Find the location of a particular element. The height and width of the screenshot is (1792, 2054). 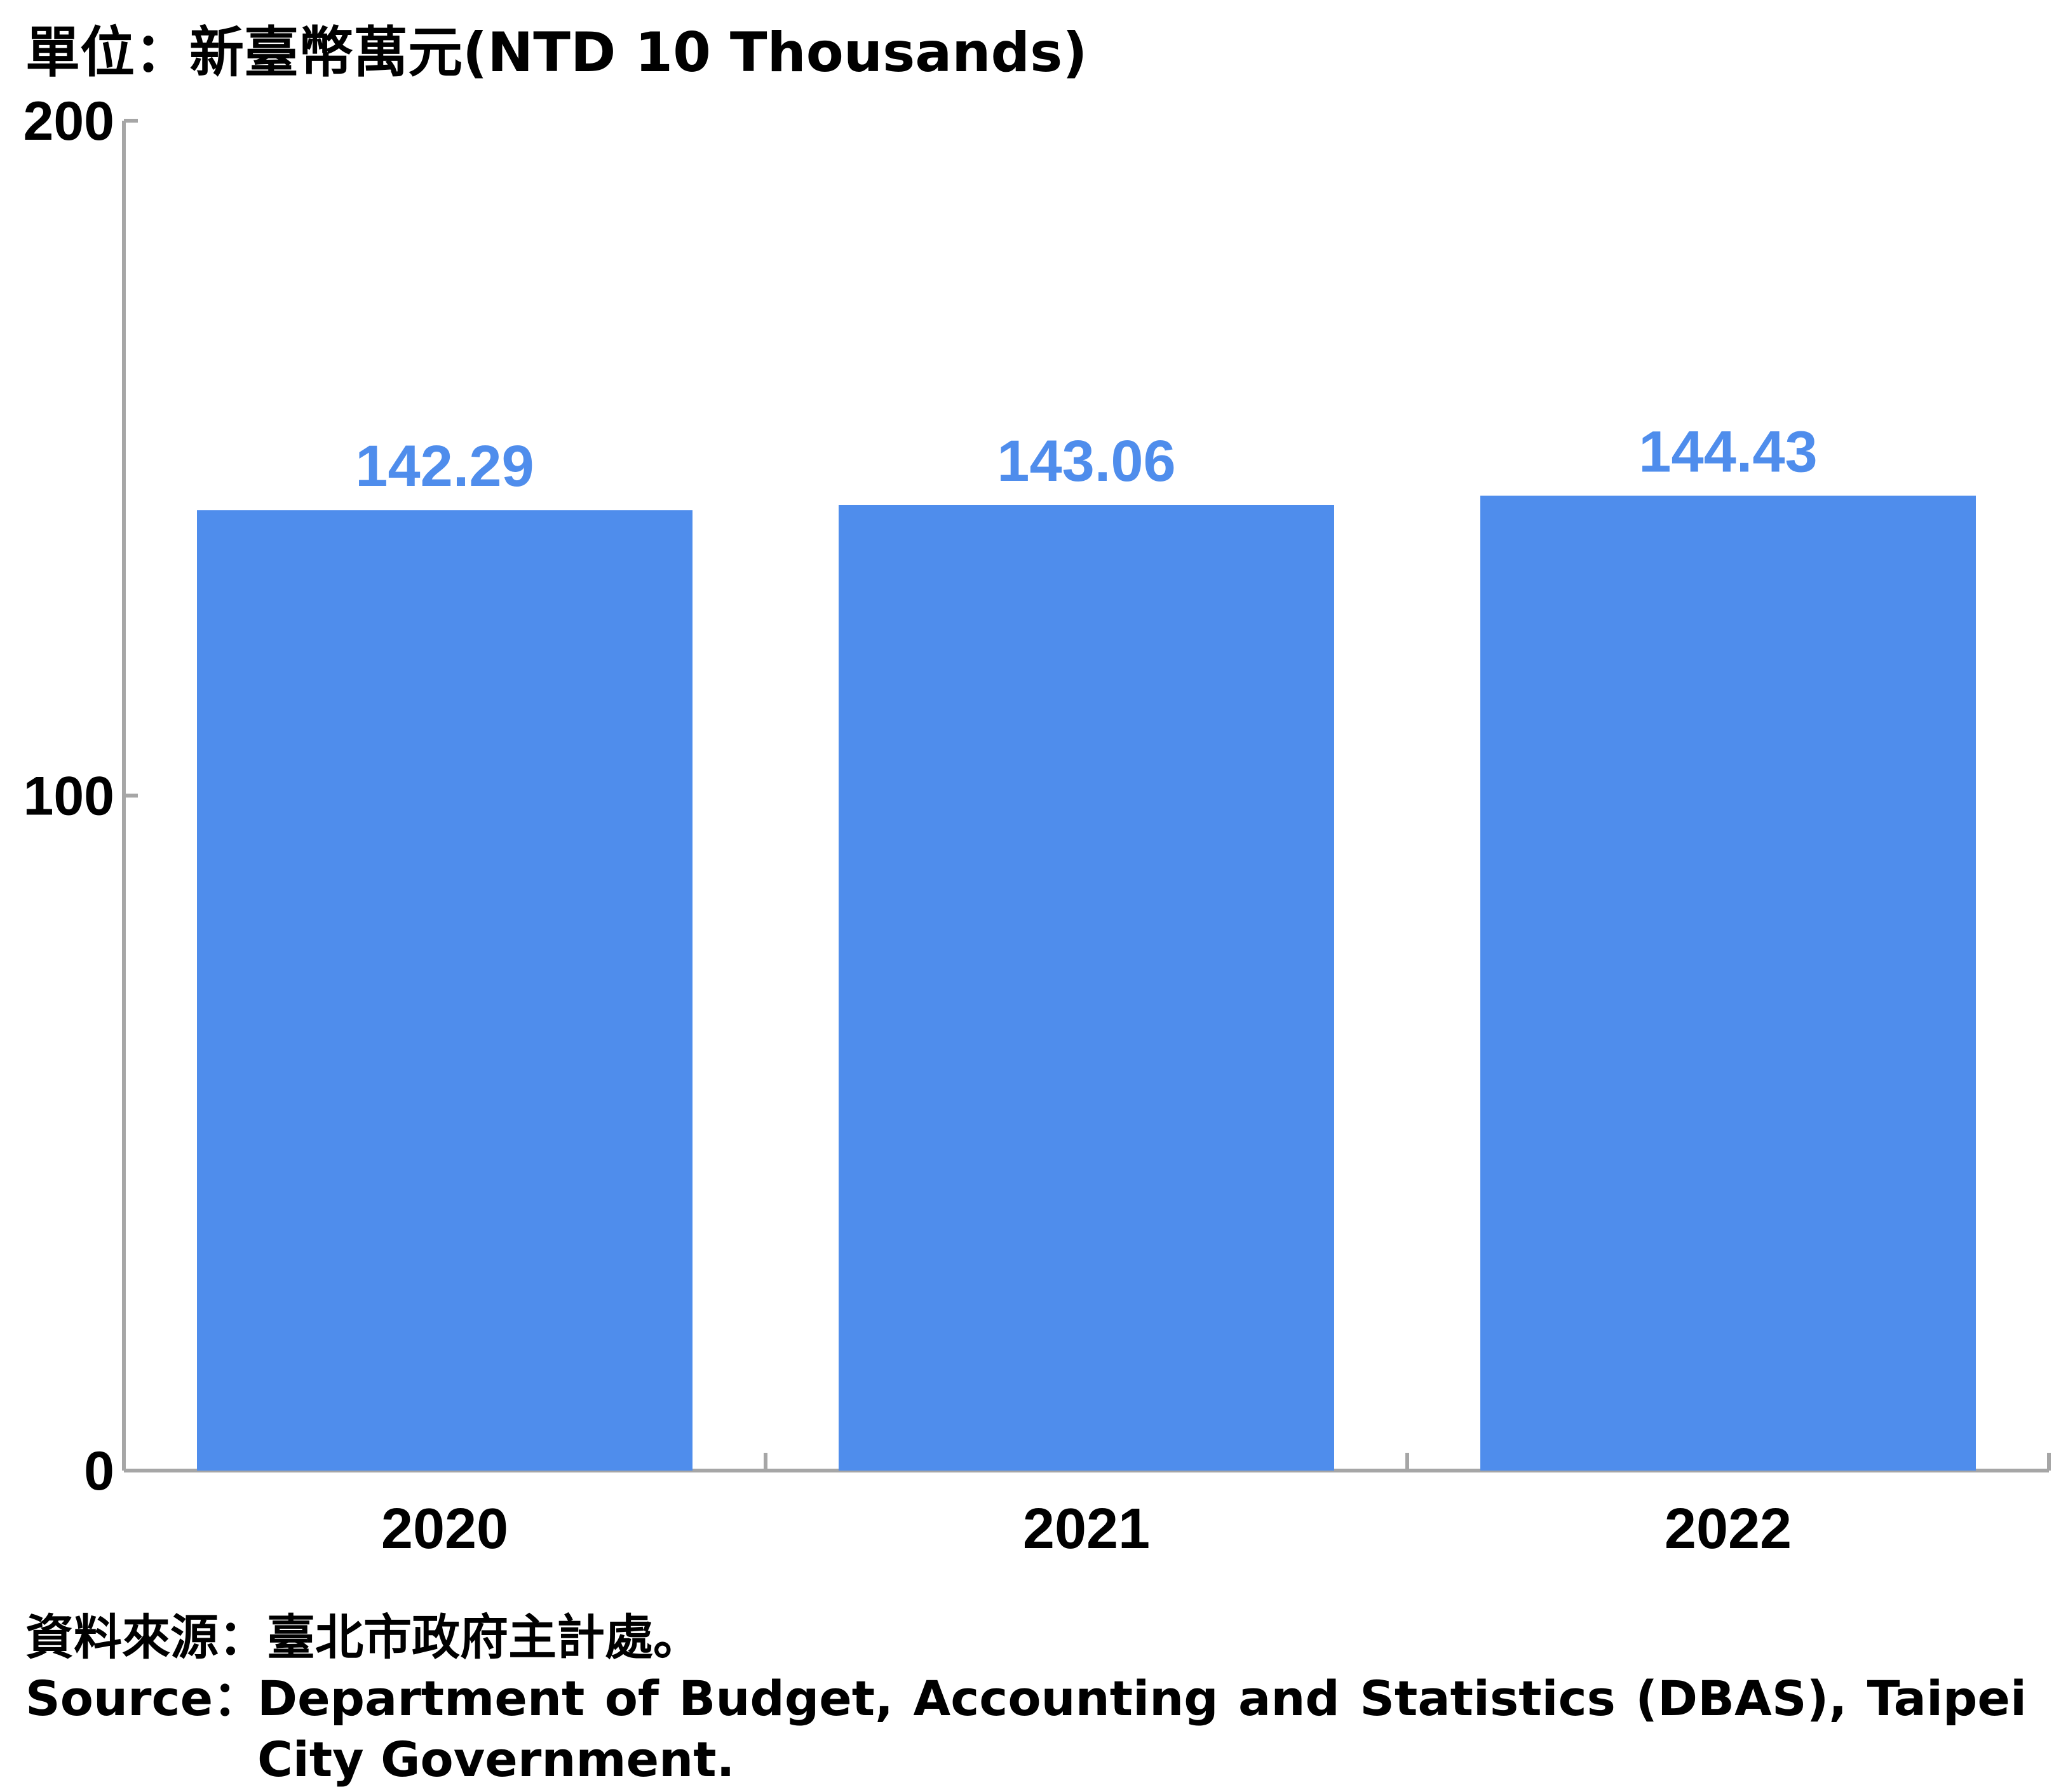

bar-2021 is located at coordinates (1086, 987).